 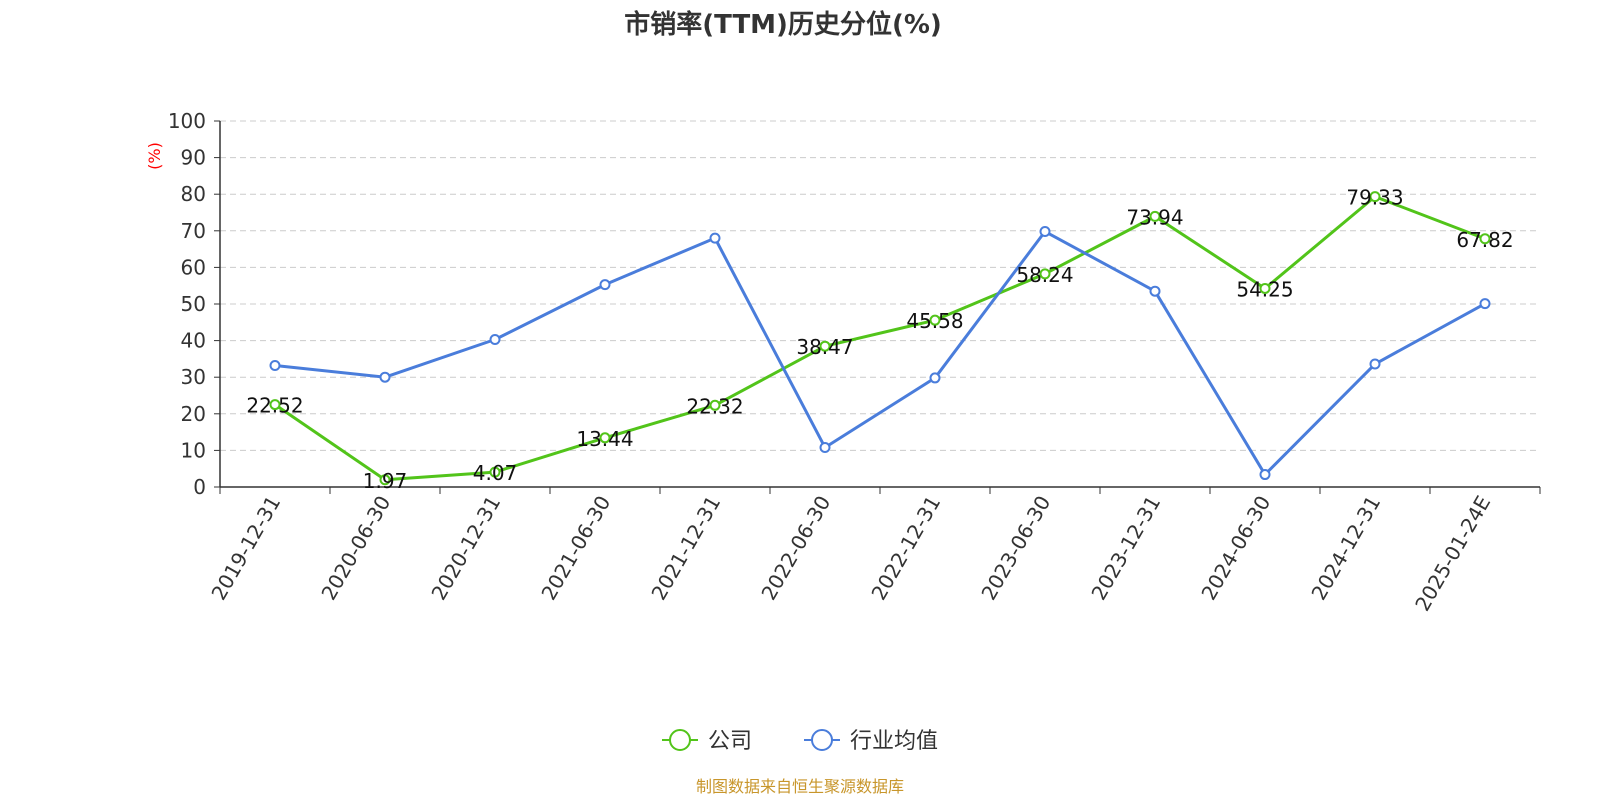 I want to click on x-tick-label: 2021-06-30, so click(x=575, y=548).